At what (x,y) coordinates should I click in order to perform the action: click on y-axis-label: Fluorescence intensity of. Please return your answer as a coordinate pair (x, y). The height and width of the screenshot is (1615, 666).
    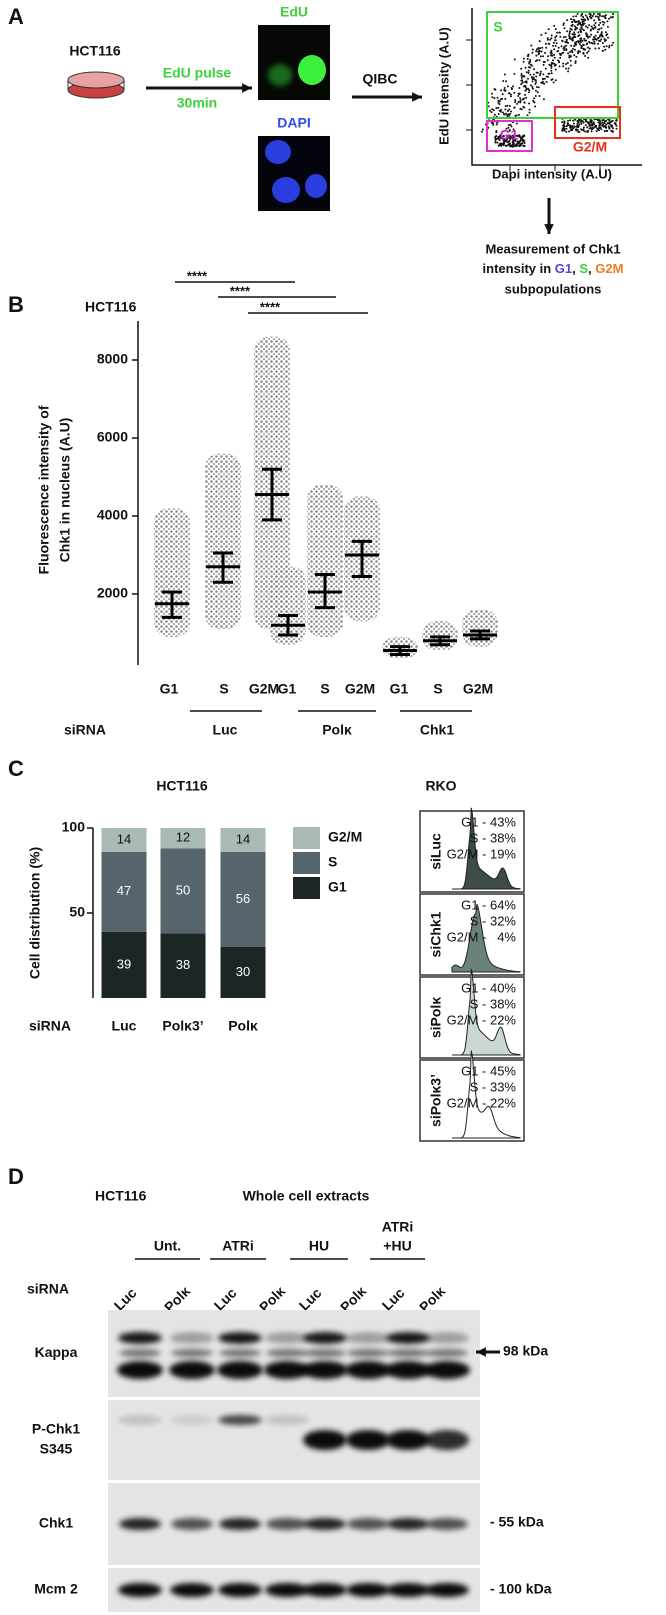
    Looking at the image, I should click on (44, 489).